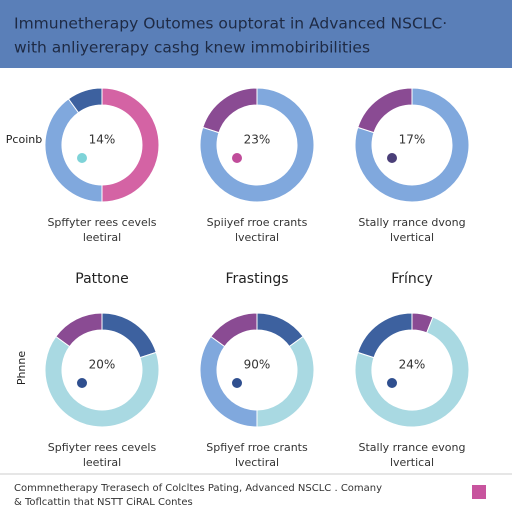 The image size is (512, 512). Describe the element at coordinates (412, 140) in the screenshot. I see `center-label: 17%` at that location.